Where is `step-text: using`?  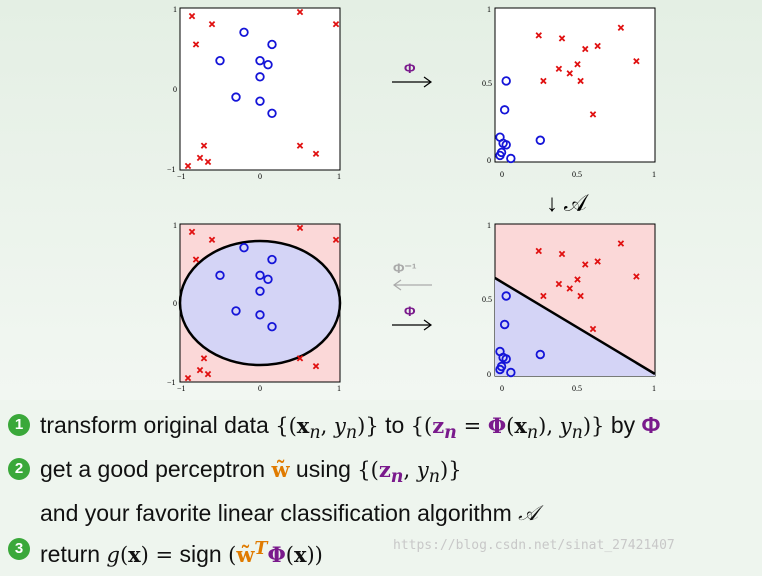 step-text: using is located at coordinates (323, 469).